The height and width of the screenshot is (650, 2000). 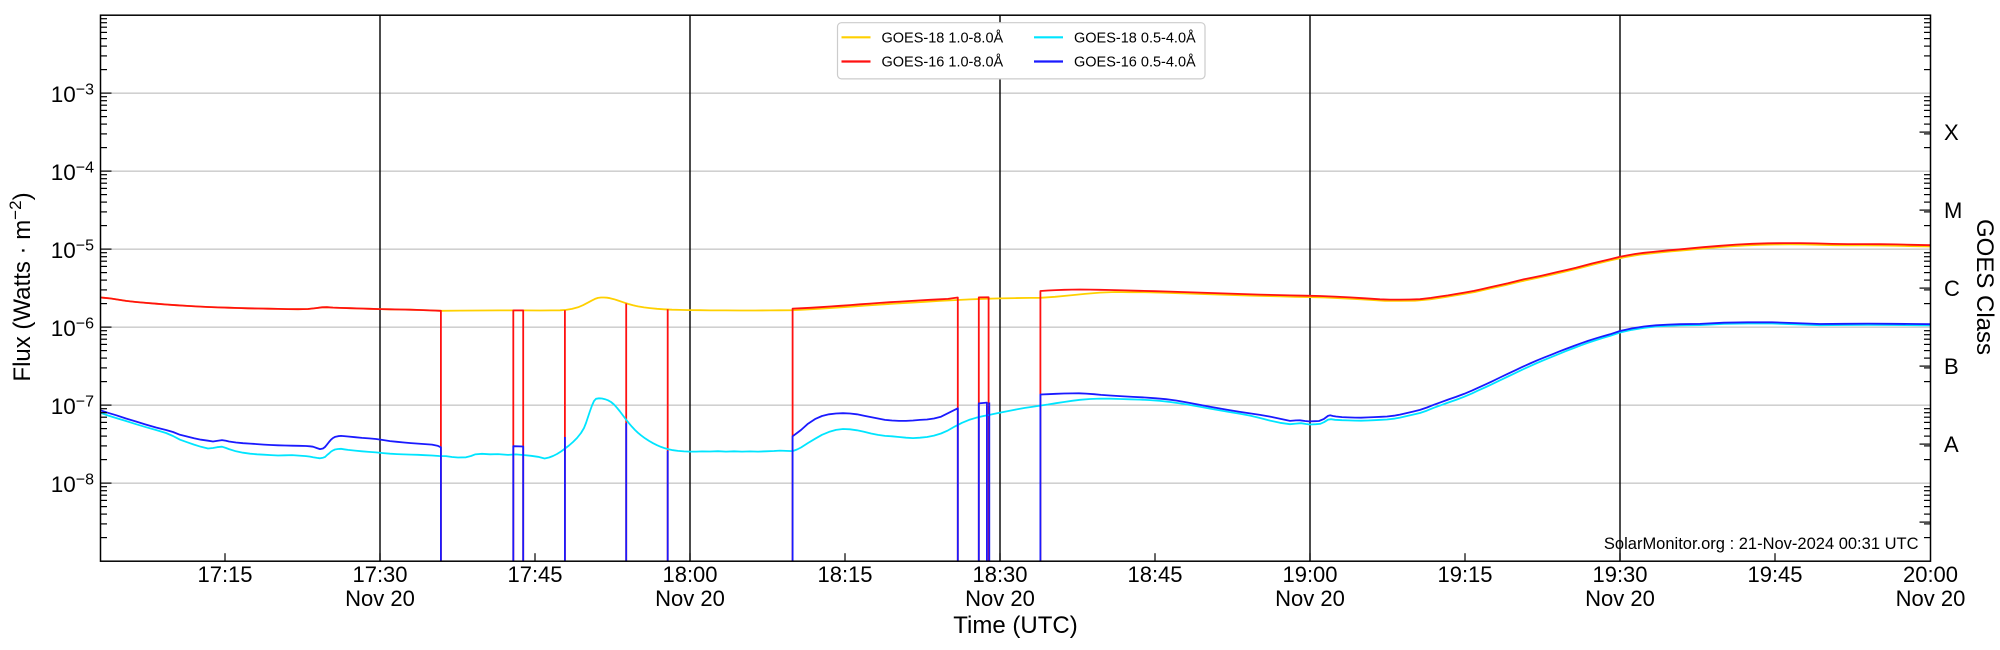 I want to click on svg-text: 18:15, so click(x=844, y=574).